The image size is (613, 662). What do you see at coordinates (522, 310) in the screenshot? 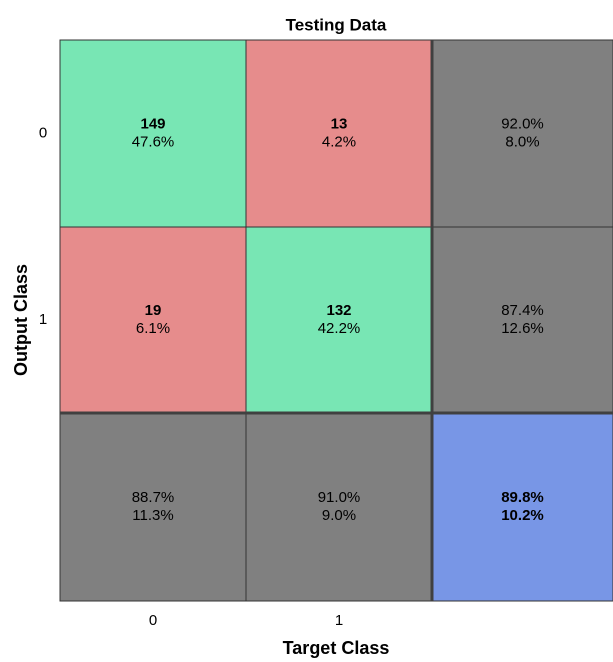
I see `correct-rate: 87.4%` at bounding box center [522, 310].